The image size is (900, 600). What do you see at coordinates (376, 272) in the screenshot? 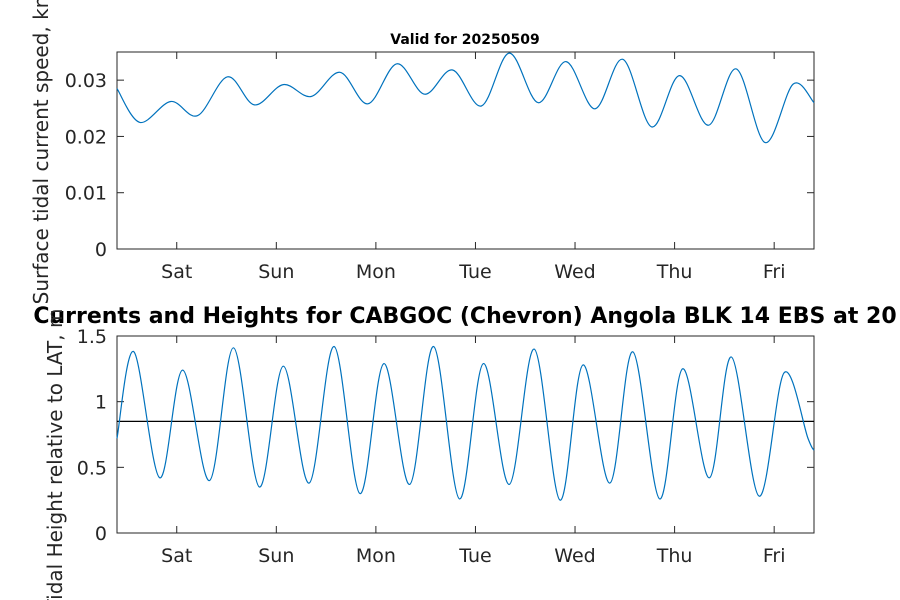
I see `current-x-tick-label: Mon` at bounding box center [376, 272].